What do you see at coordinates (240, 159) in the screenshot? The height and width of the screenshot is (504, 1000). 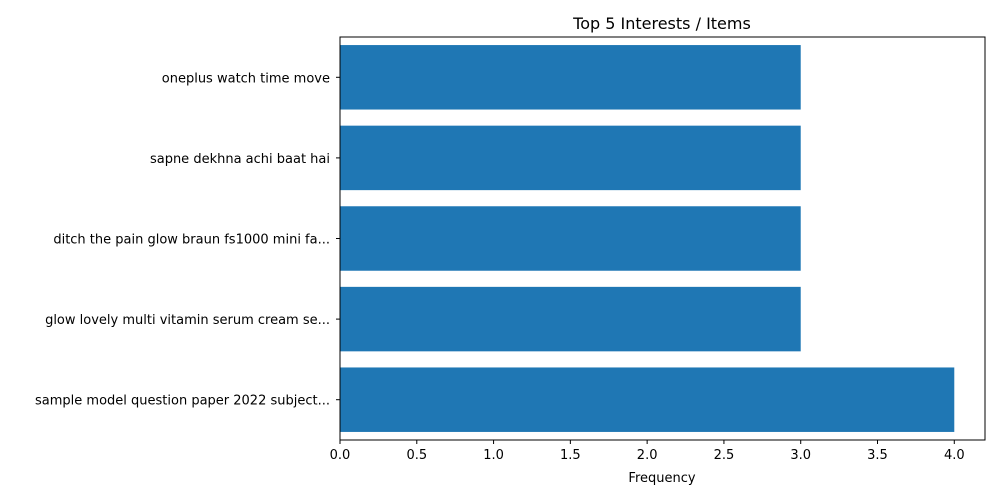 I see `y-tick-label: sapne dekhna achi baat hai` at bounding box center [240, 159].